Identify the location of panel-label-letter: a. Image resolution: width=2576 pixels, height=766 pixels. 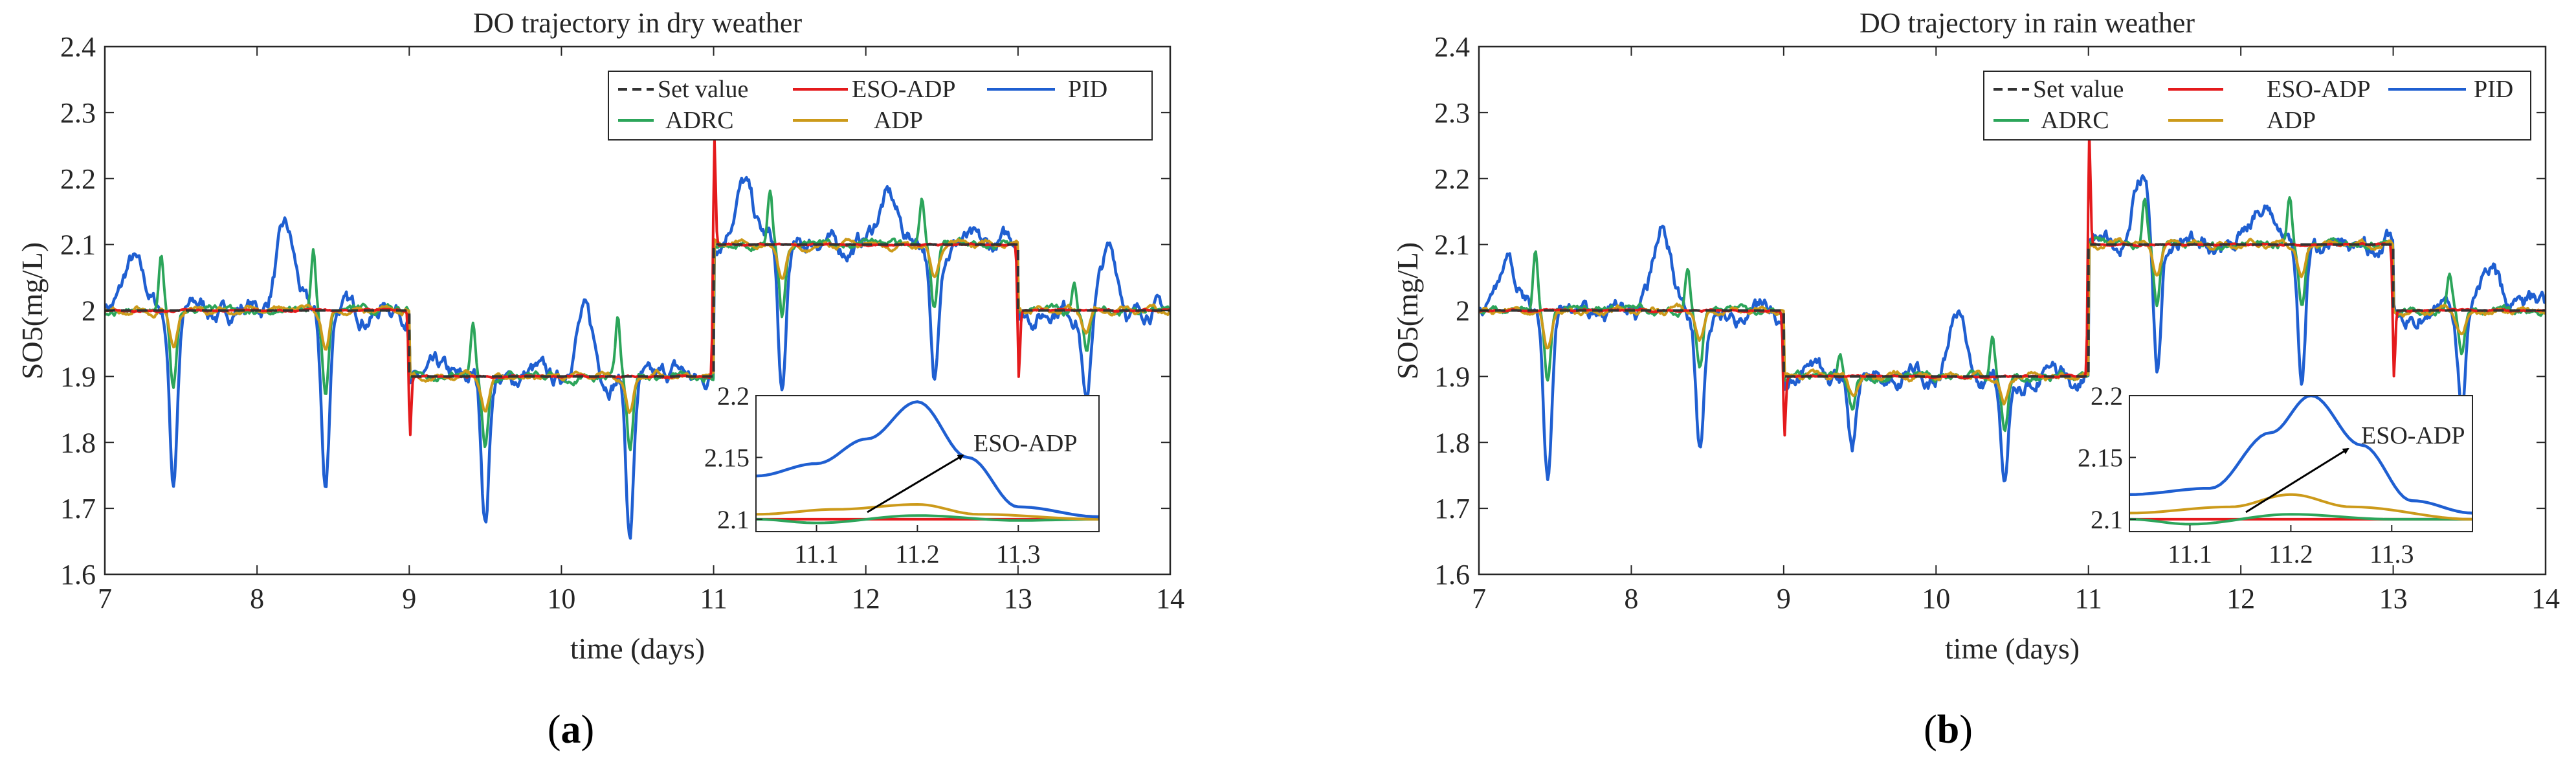
(571, 730).